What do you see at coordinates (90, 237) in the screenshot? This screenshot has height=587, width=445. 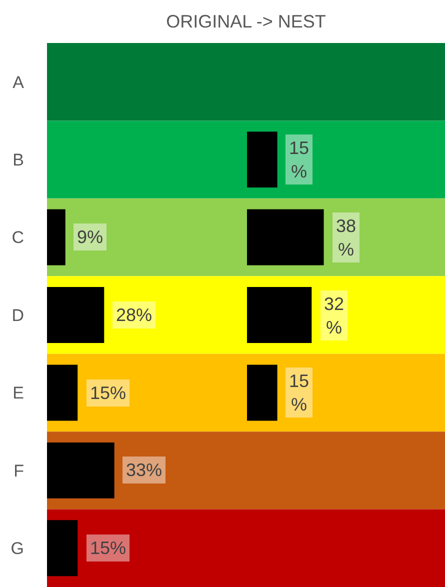 I see `data-label: 9%` at bounding box center [90, 237].